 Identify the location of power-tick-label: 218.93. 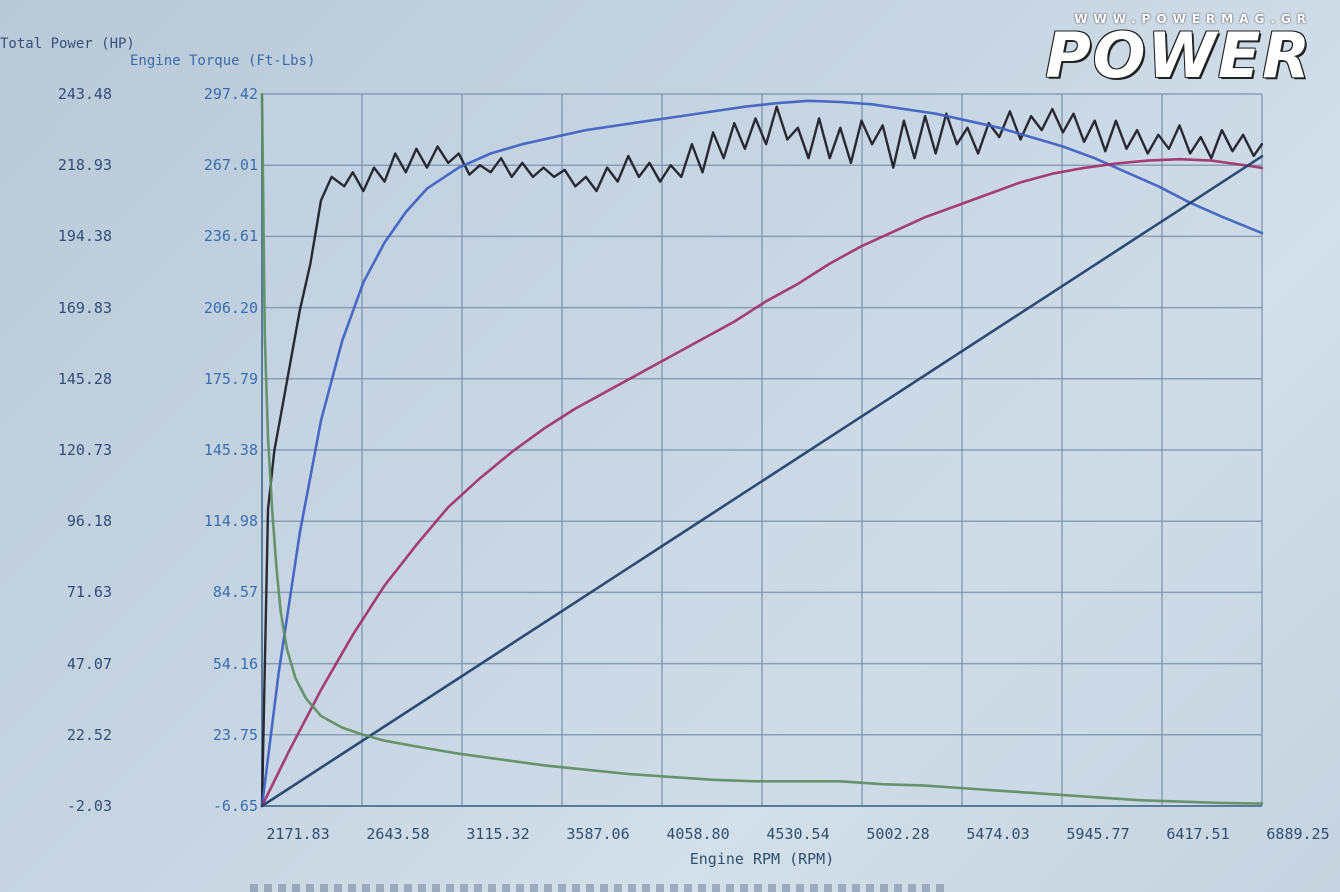
(84, 165).